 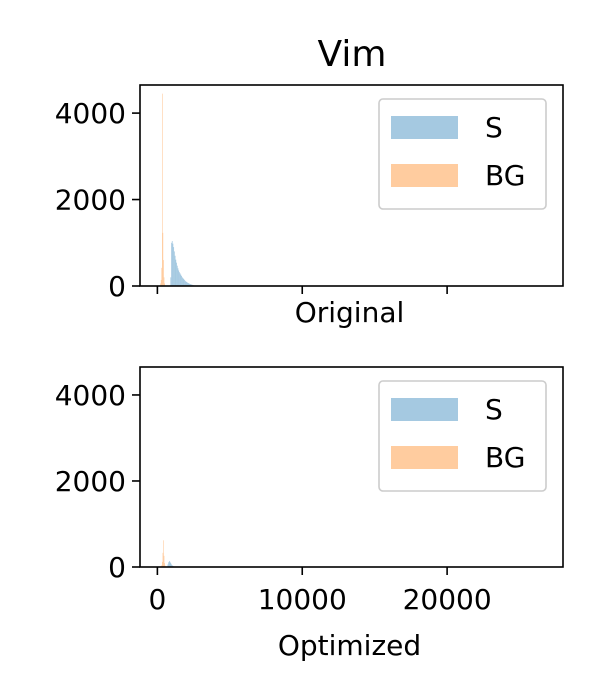 What do you see at coordinates (447, 599) in the screenshot?
I see `x-tick-label: 20000` at bounding box center [447, 599].